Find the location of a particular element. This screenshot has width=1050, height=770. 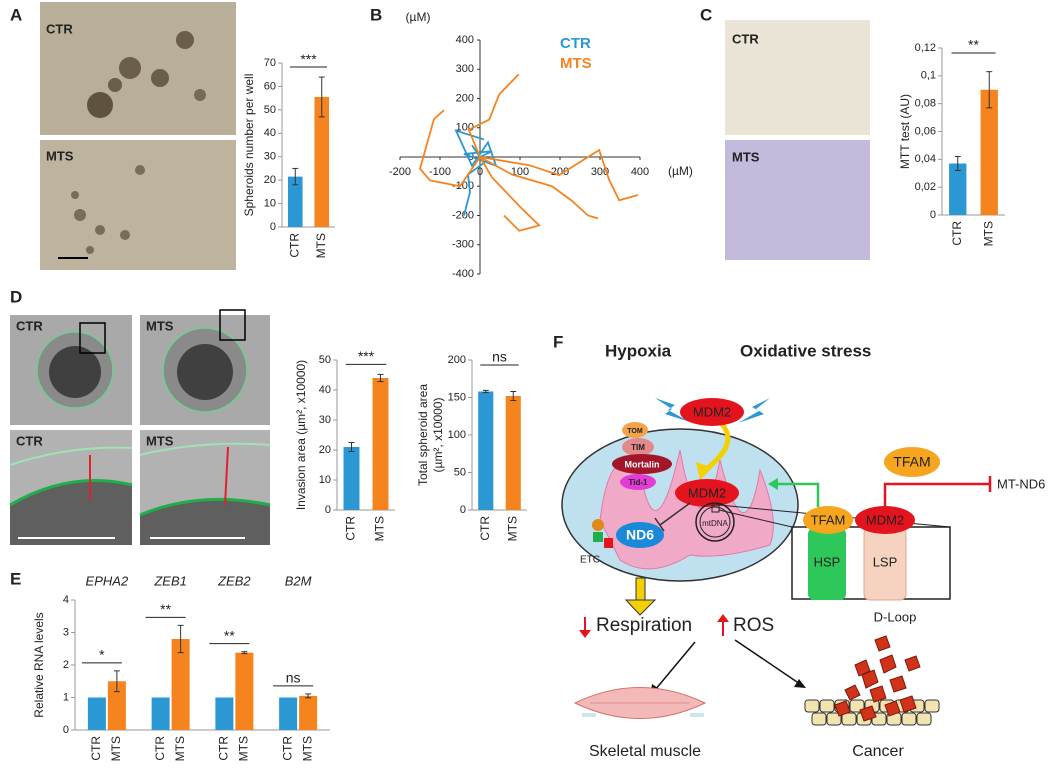

x-tick-label: 400 is located at coordinates (640, 172).